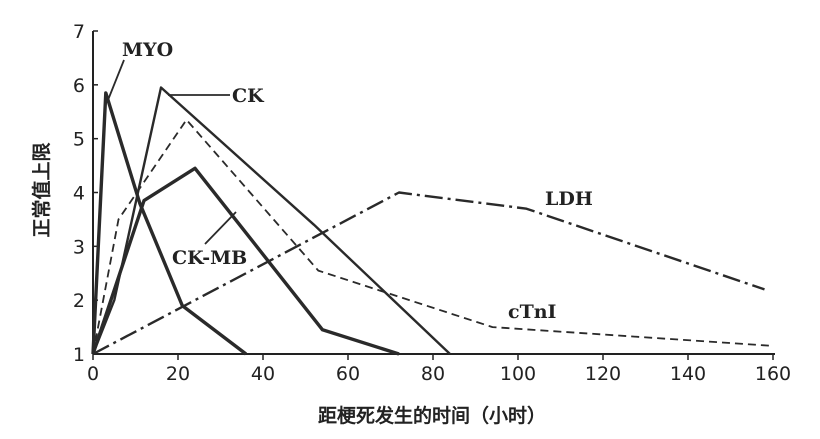 The height and width of the screenshot is (439, 820). Describe the element at coordinates (433, 374) in the screenshot. I see `x-tick-label: 80` at that location.